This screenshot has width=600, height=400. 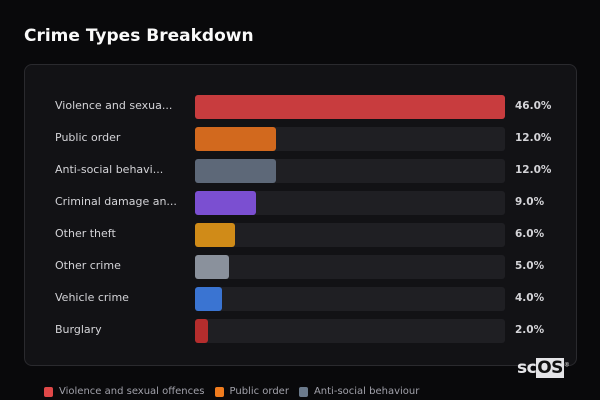 I want to click on bar-row: Violence and sexua... 46.0%, so click(x=300, y=107).